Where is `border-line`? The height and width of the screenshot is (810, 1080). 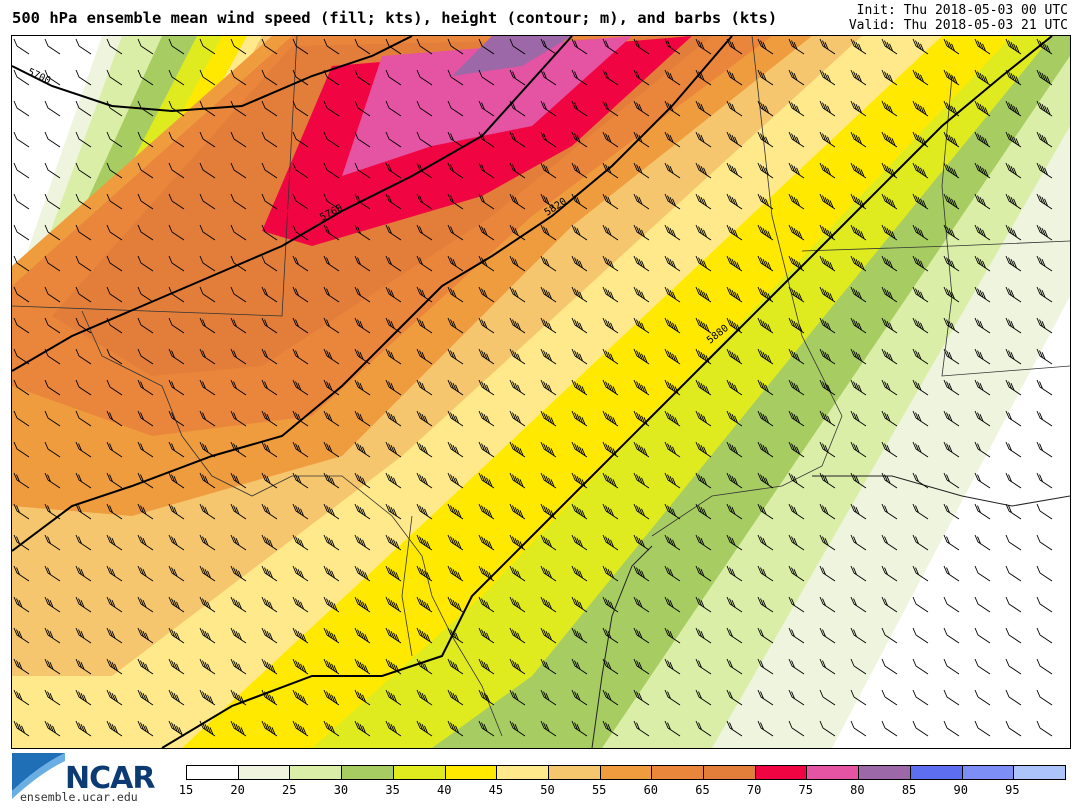
border-line is located at coordinates (935, 246).